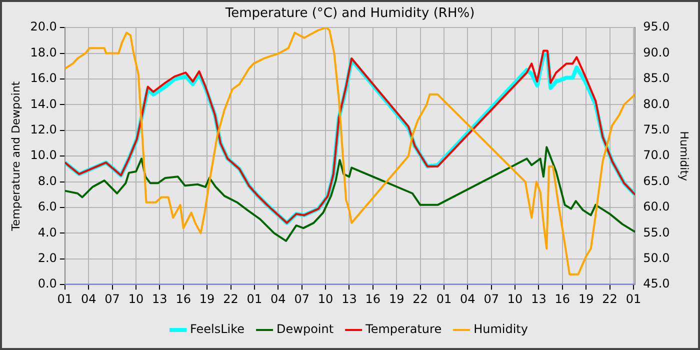 The height and width of the screenshot is (350, 700). I want to click on y2-tick-label: 85.0, so click(656, 78).